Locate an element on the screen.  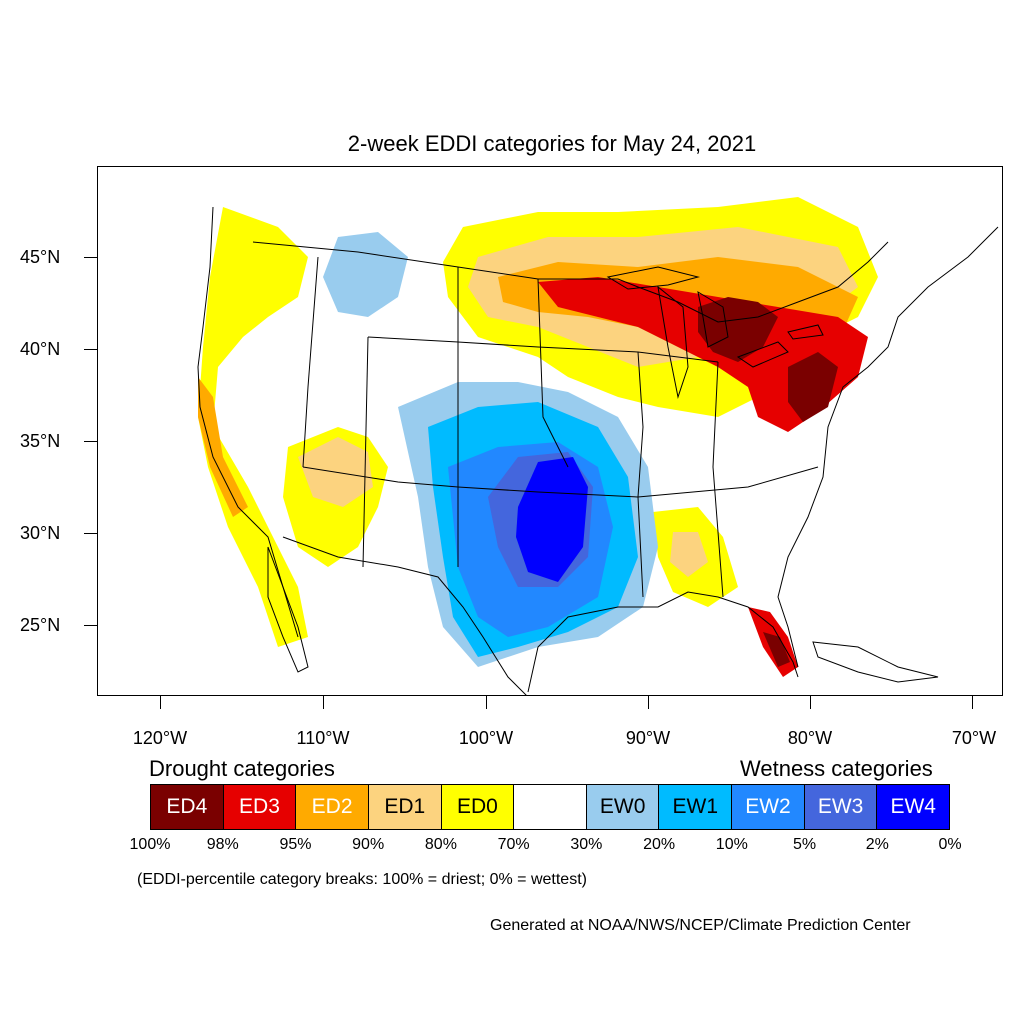
legend-cell-ew2: EW2 is located at coordinates (768, 807).